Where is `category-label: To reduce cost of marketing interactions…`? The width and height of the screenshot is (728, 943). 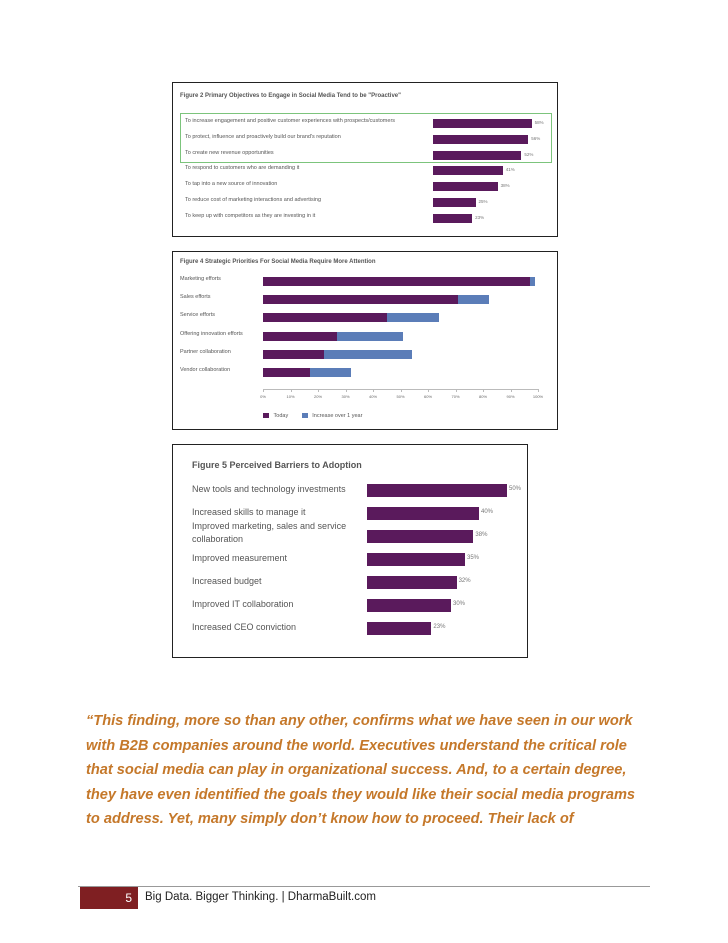 category-label: To reduce cost of marketing interactions… is located at coordinates (253, 200).